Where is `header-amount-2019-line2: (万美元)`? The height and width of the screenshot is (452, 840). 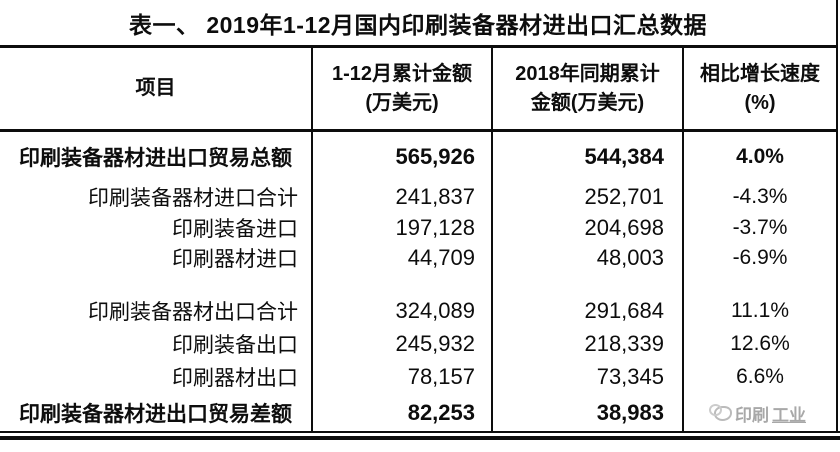
header-amount-2019-line2: (万美元) is located at coordinates (402, 102).